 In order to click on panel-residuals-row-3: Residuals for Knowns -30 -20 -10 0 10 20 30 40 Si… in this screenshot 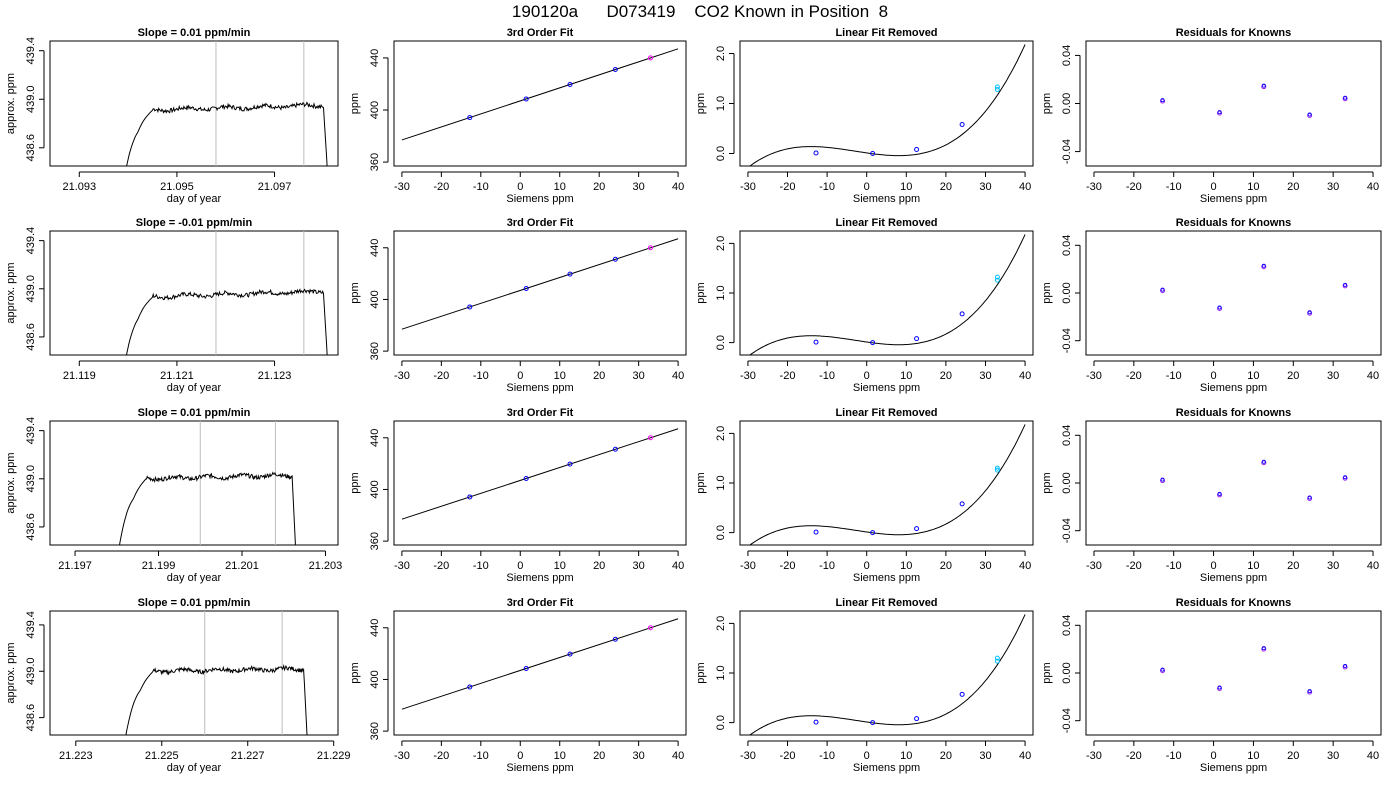, I will do `click(1211, 495)`.